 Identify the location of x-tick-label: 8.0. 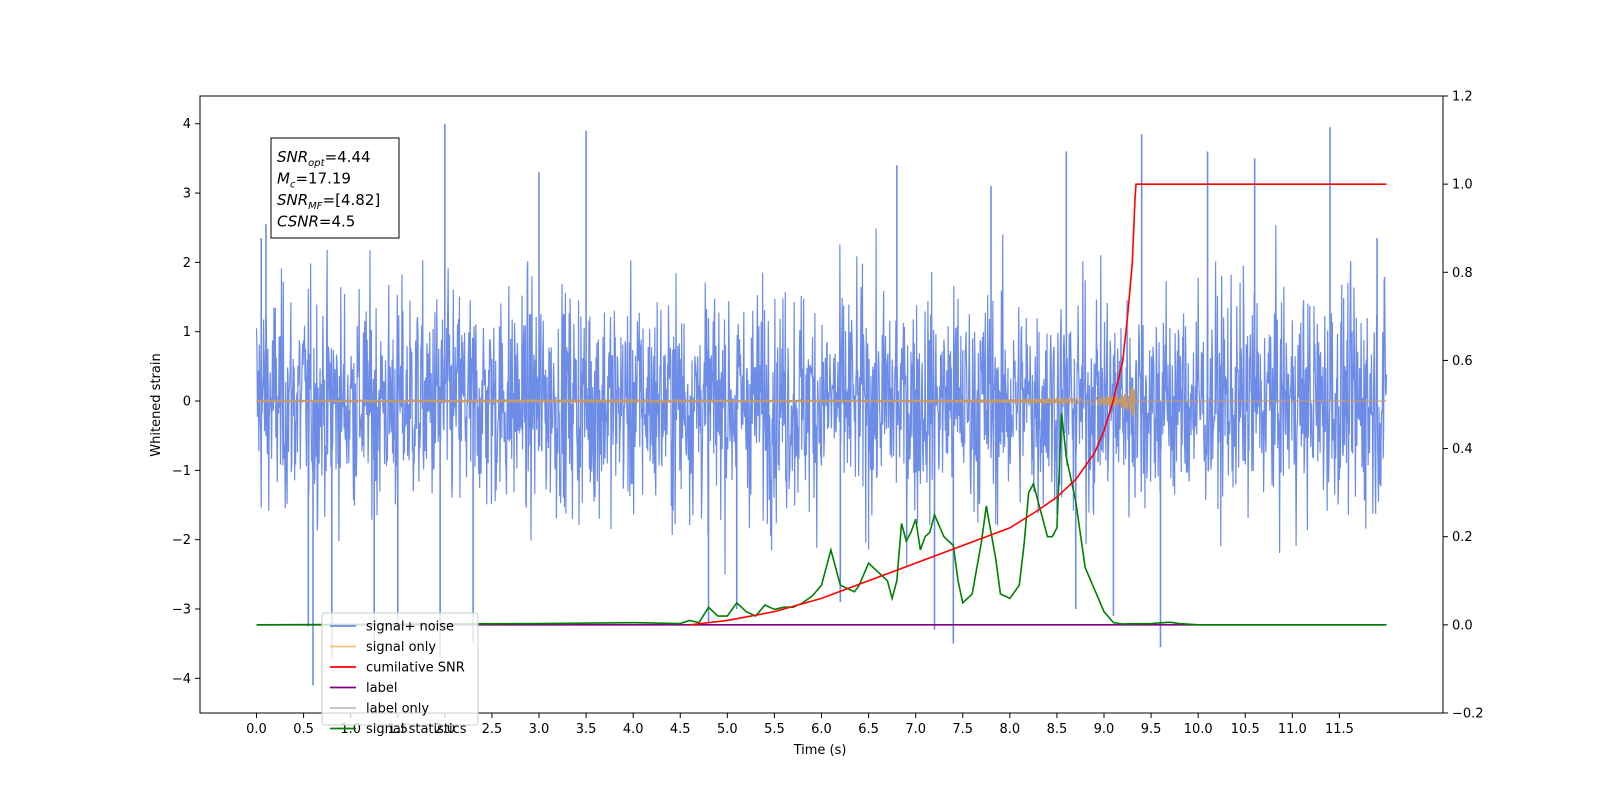
(1009, 729).